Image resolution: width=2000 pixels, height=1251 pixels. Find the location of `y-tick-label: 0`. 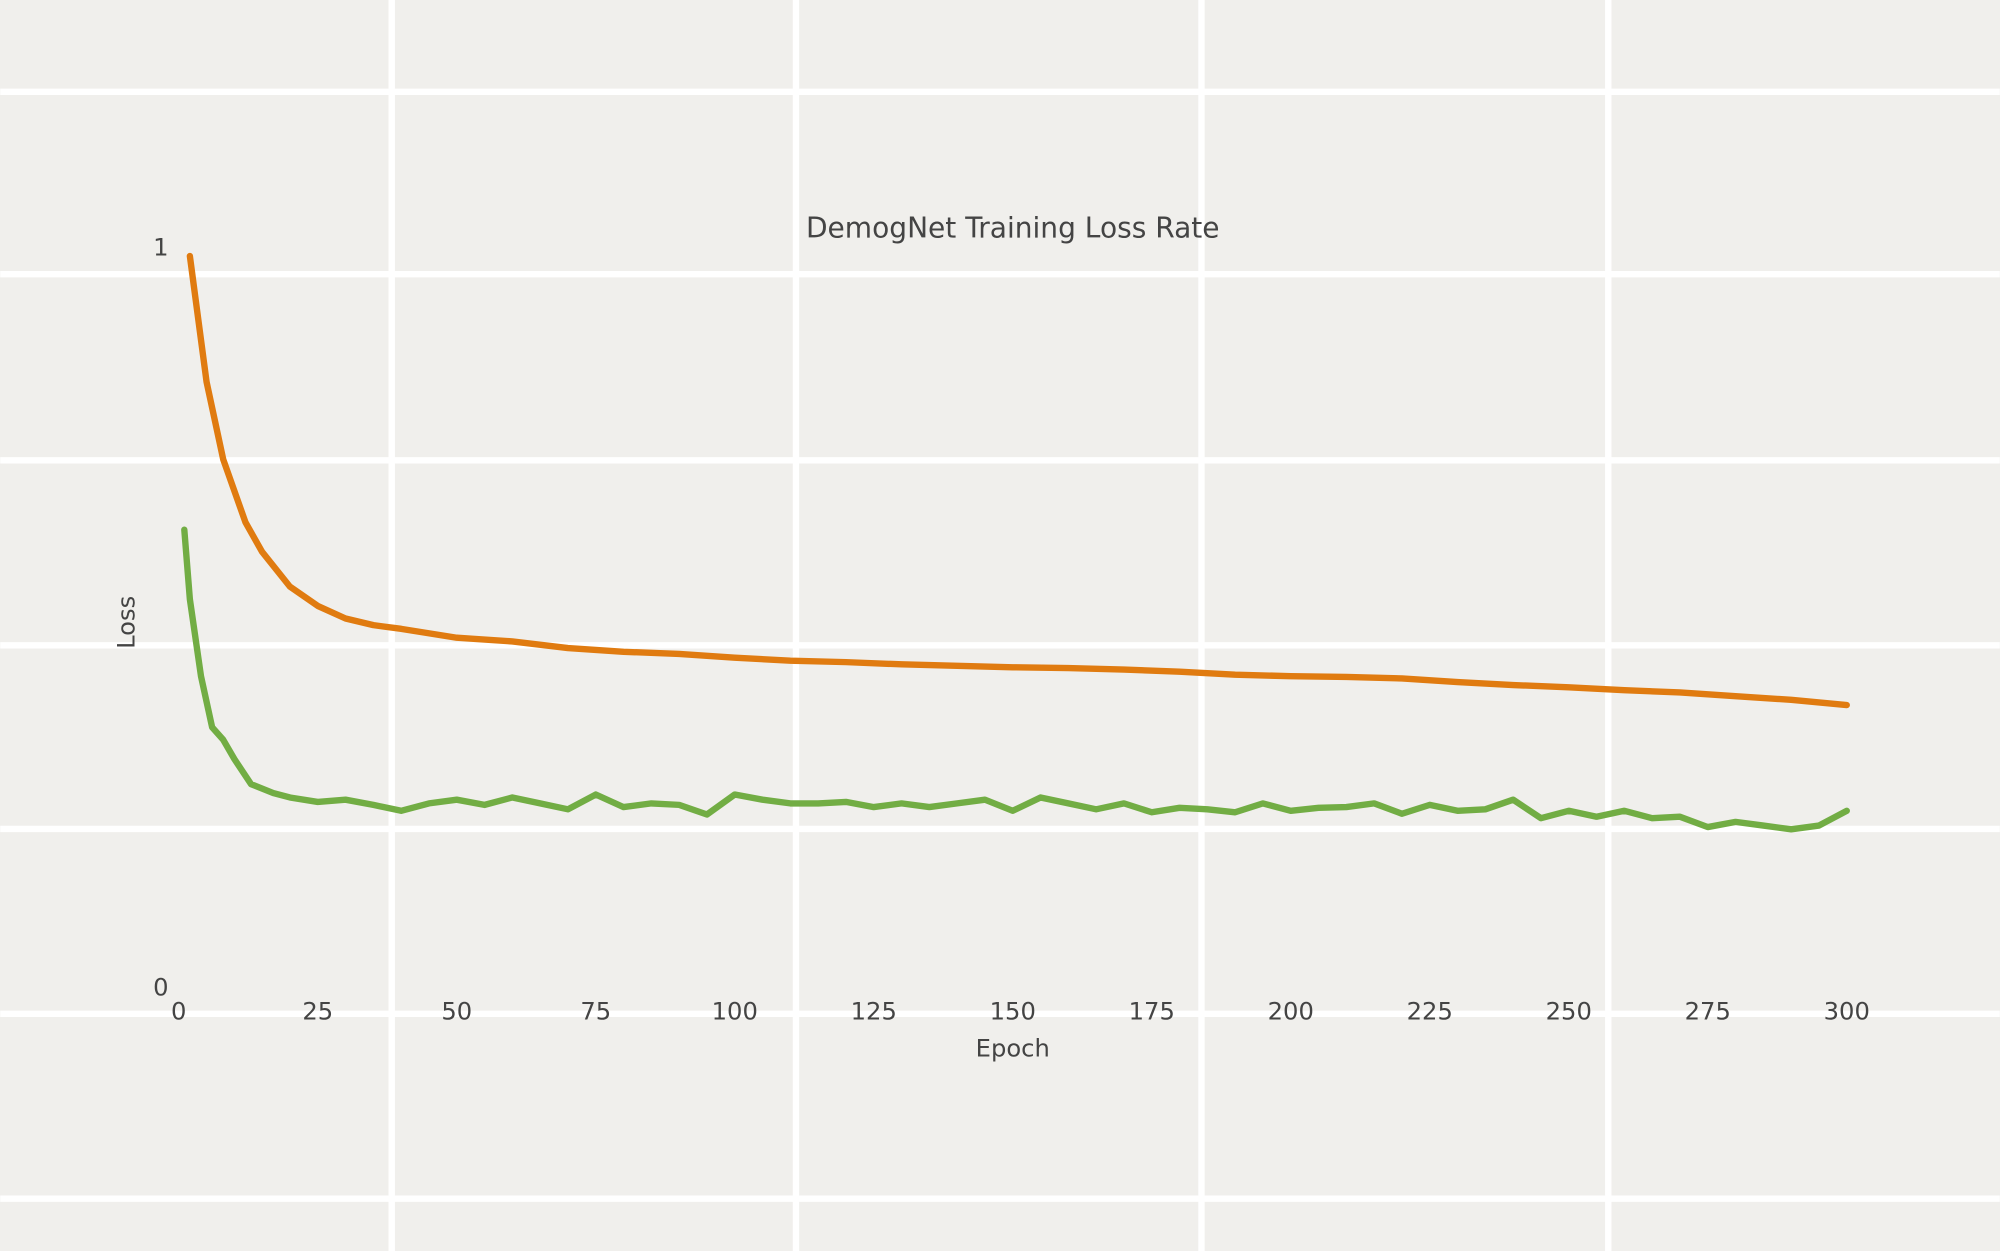

y-tick-label: 0 is located at coordinates (160, 987).